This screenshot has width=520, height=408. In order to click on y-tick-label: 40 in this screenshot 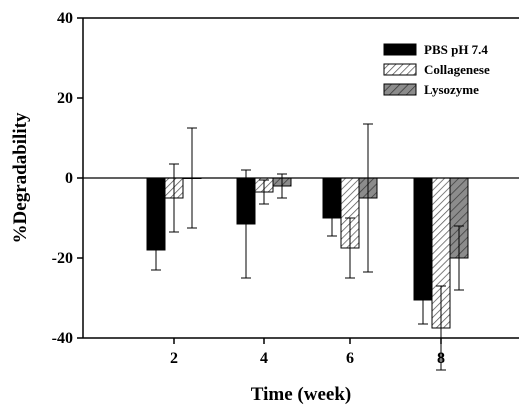, I will do `click(65, 18)`.